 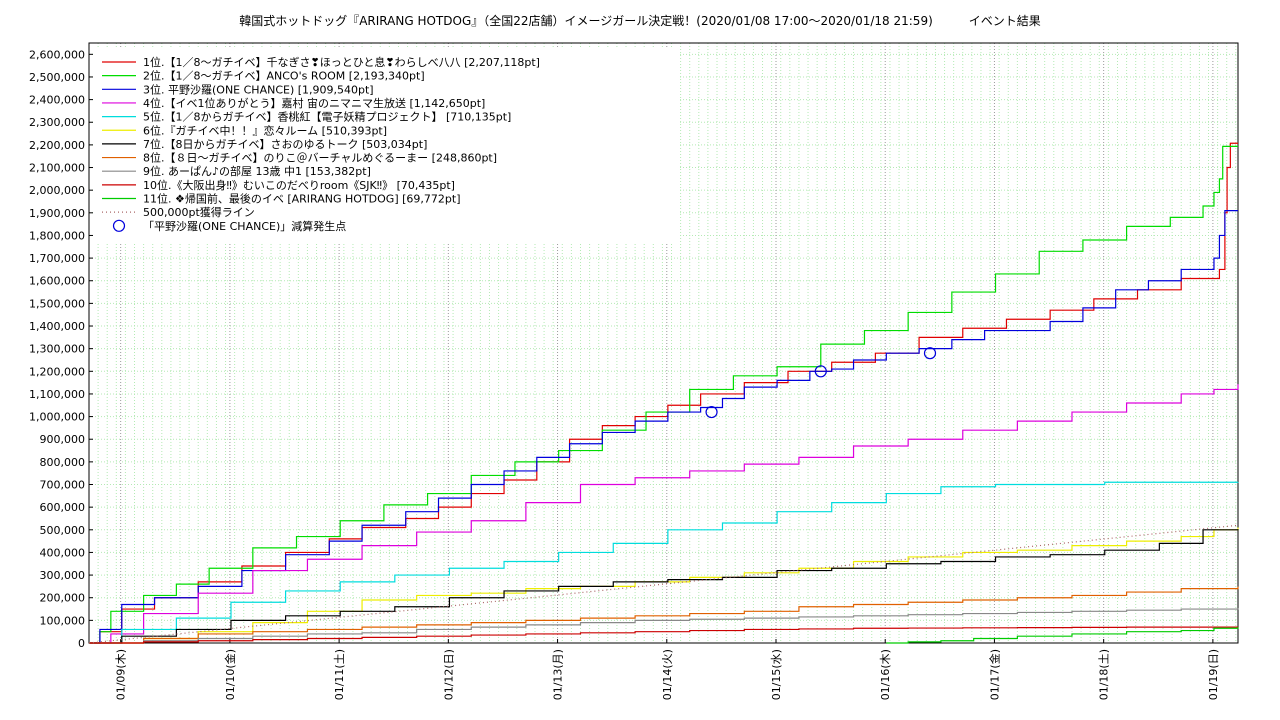 I want to click on x-tick-label: 01/17(金), so click(x=994, y=674).